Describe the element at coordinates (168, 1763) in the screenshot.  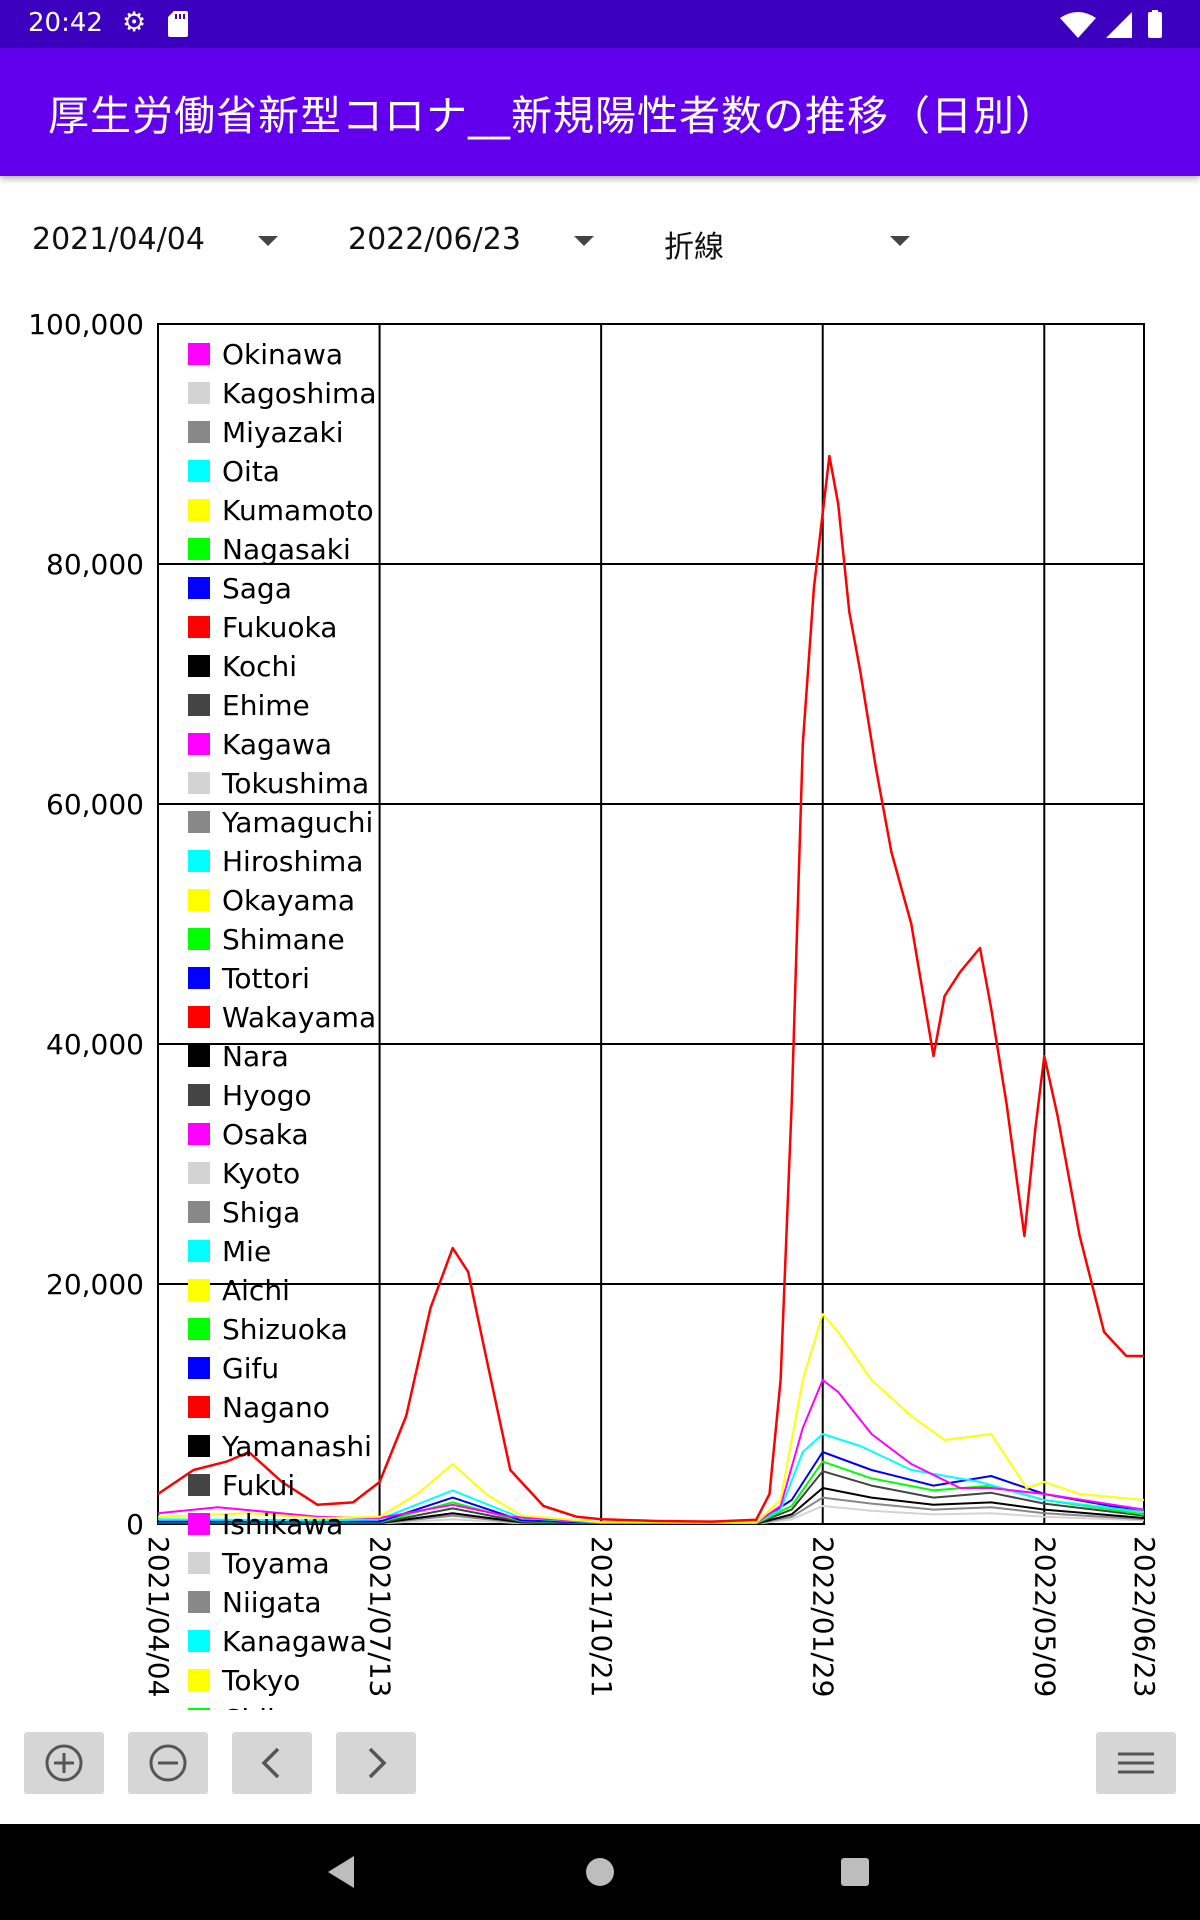
I see `zoom-out-button` at that location.